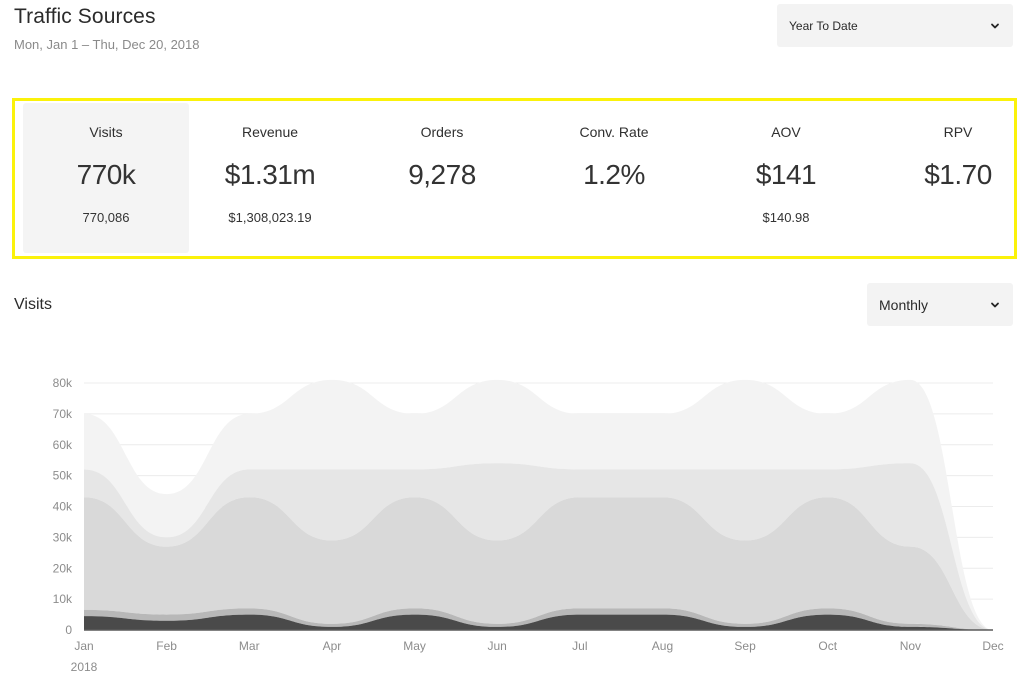 The height and width of the screenshot is (680, 1020). Describe the element at coordinates (910, 646) in the screenshot. I see `x-tick-label: Nov` at that location.